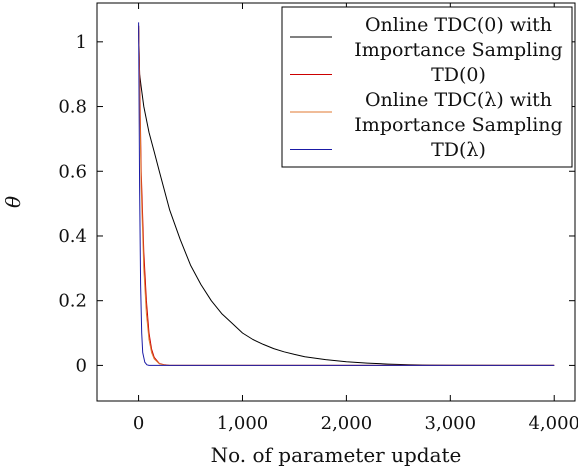 This screenshot has width=578, height=468. I want to click on y-axis-label: θ, so click(13, 202).